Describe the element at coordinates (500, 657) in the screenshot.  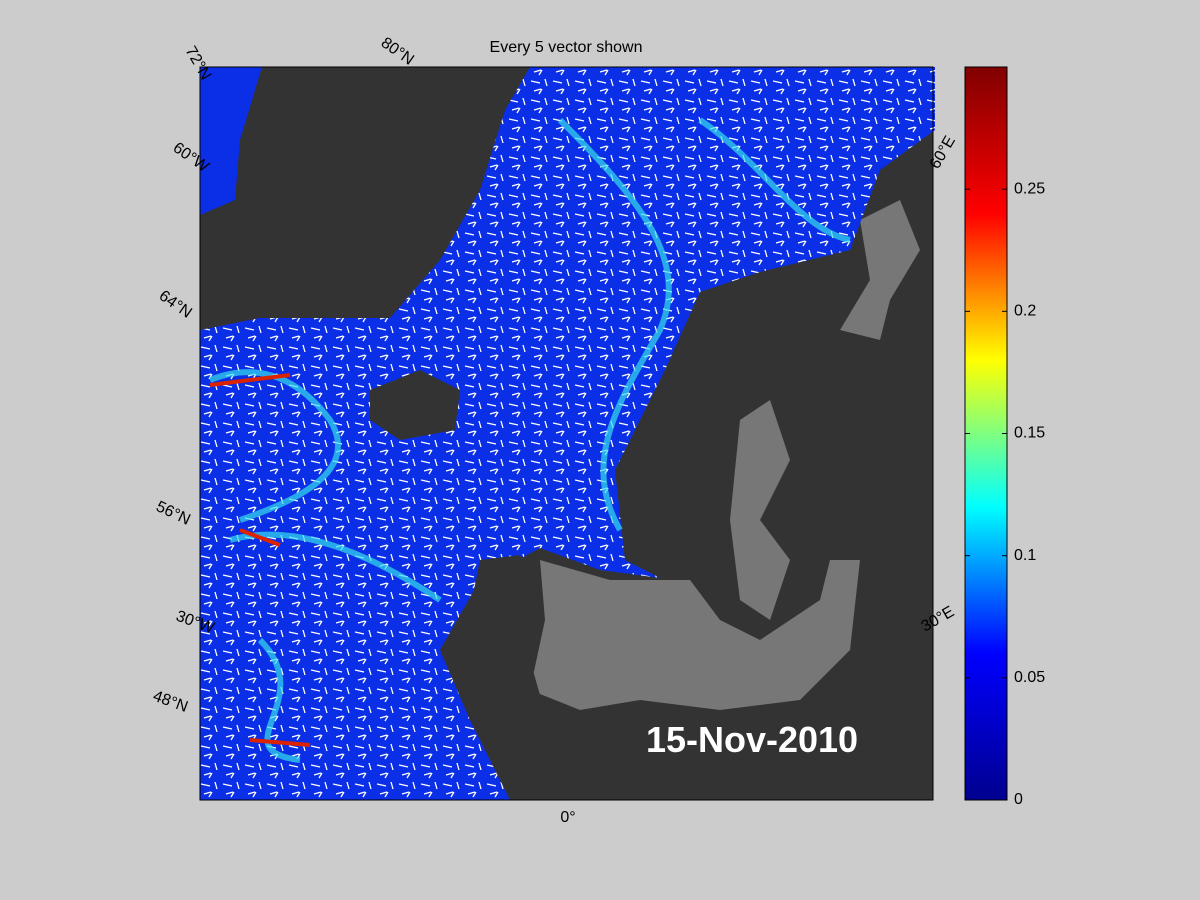
I see `britain` at that location.